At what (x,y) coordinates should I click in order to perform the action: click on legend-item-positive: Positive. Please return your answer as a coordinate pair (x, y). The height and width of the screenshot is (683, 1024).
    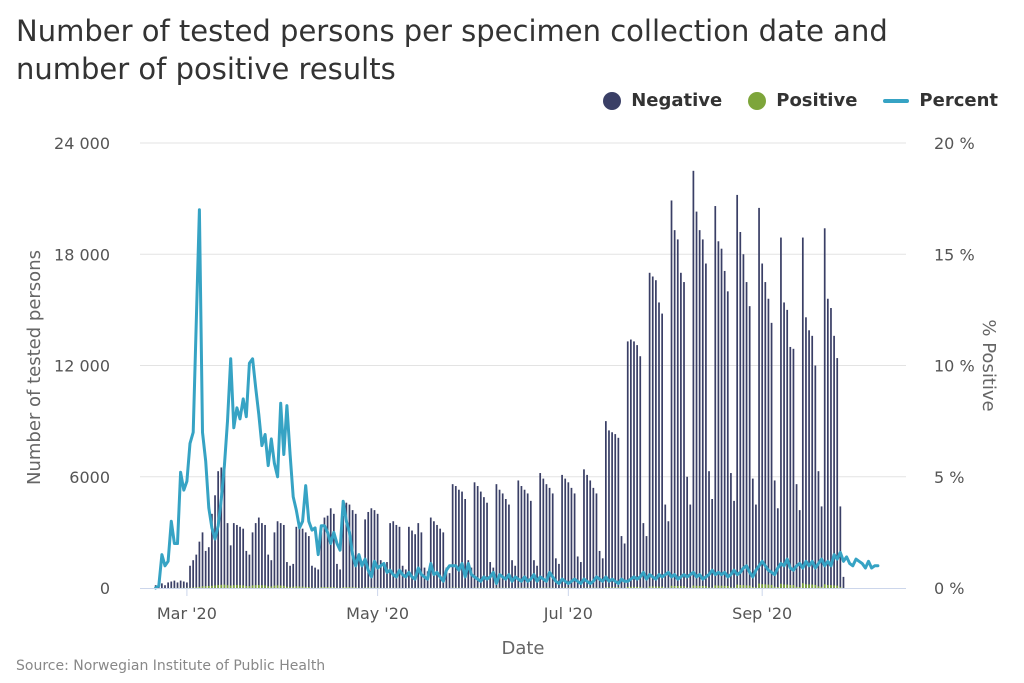
    Looking at the image, I should click on (802, 100).